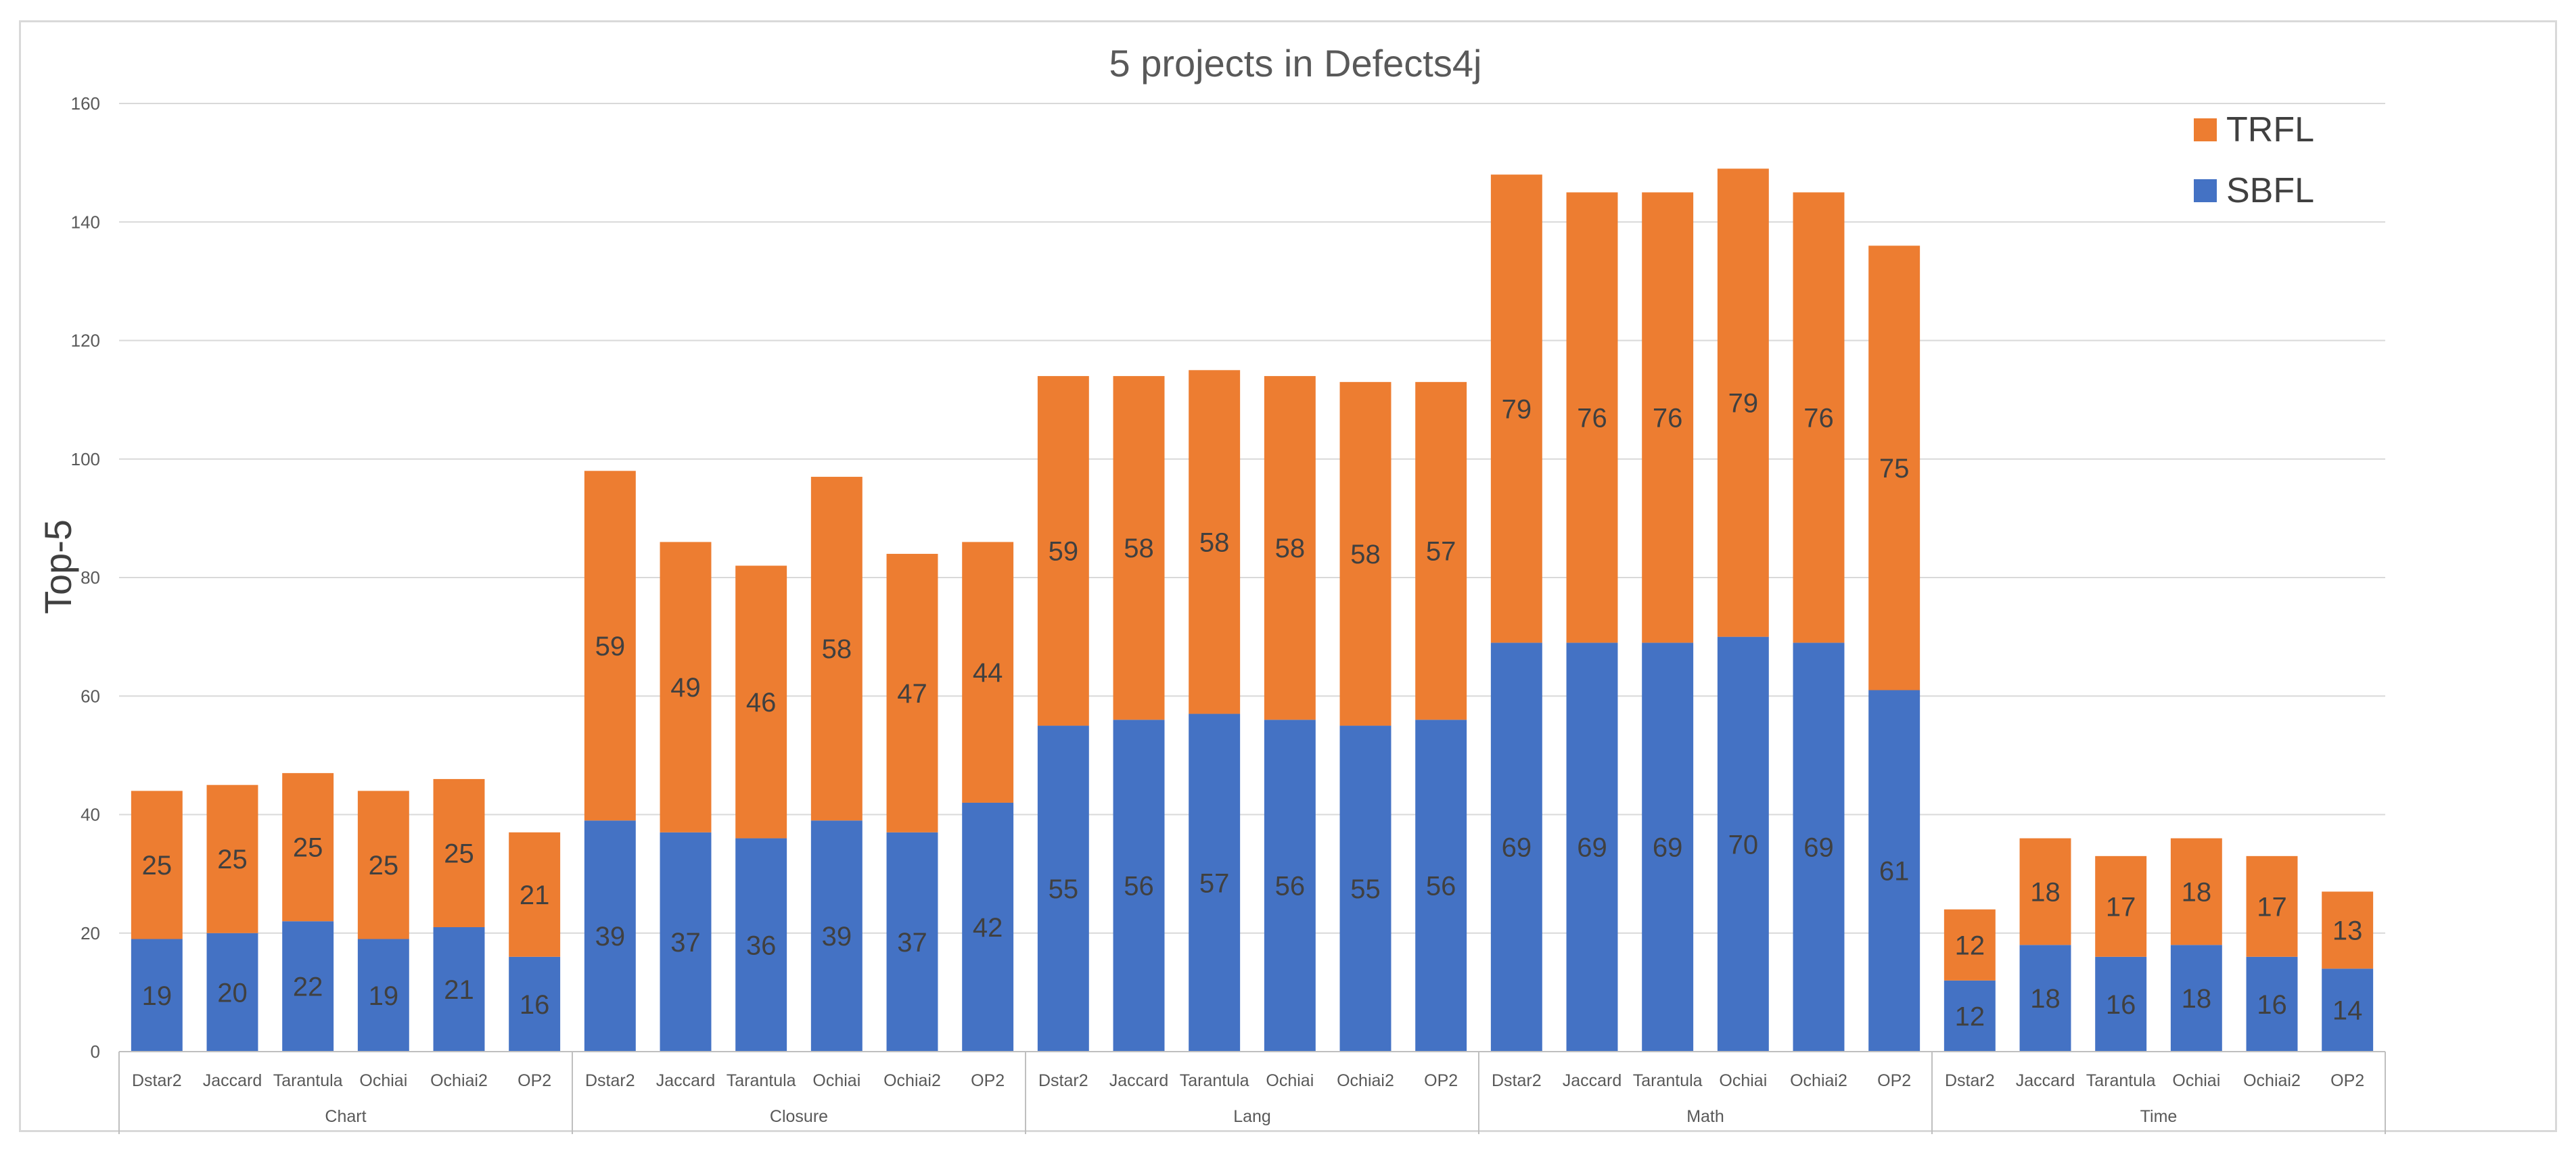 Image resolution: width=2576 pixels, height=1149 pixels. What do you see at coordinates (2045, 892) in the screenshot?
I see `data-label-trfl: 18` at bounding box center [2045, 892].